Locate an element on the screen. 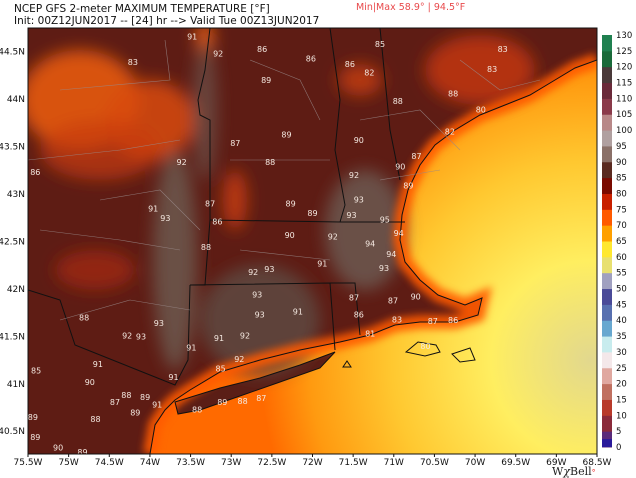  colorbar-tick-label: 90 is located at coordinates (621, 163).